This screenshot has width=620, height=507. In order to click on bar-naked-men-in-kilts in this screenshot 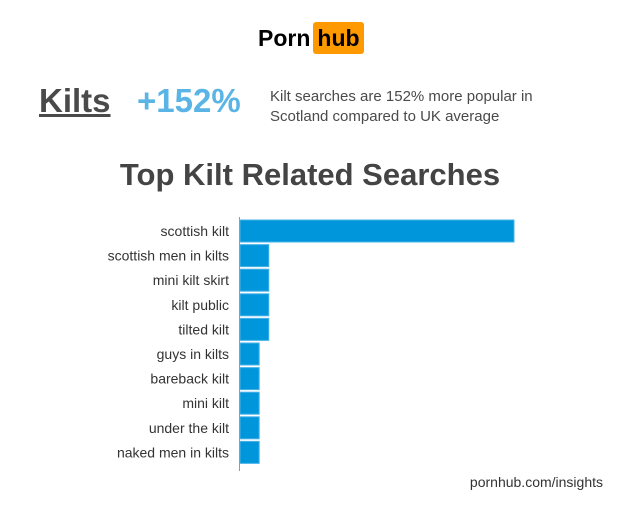, I will do `click(249, 452)`.